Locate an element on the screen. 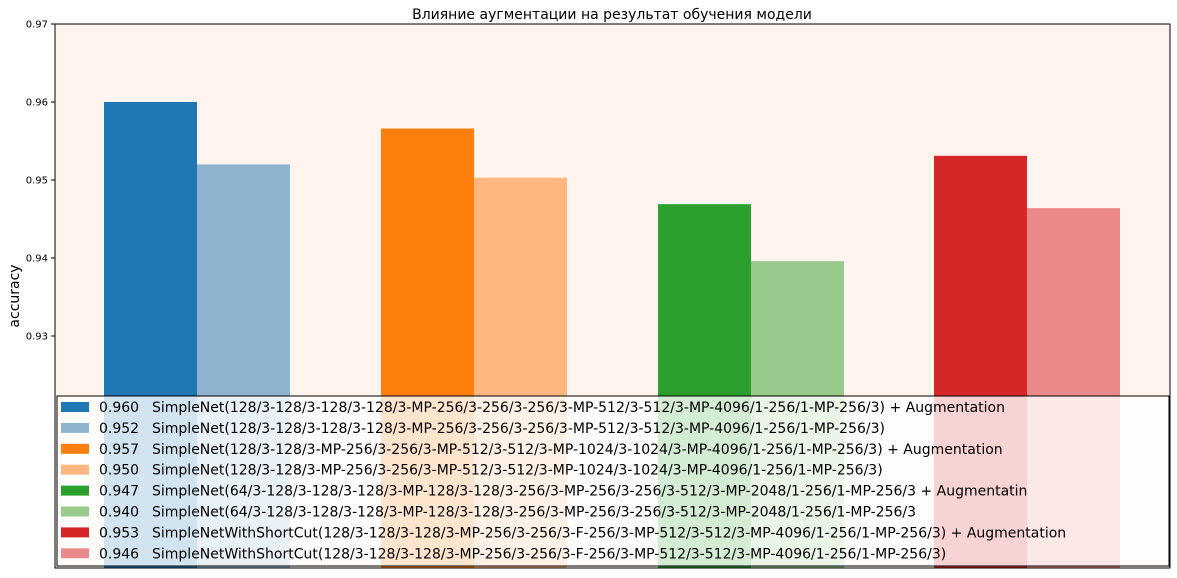 The image size is (1177, 578). legend-value: 0.952 is located at coordinates (119, 429).